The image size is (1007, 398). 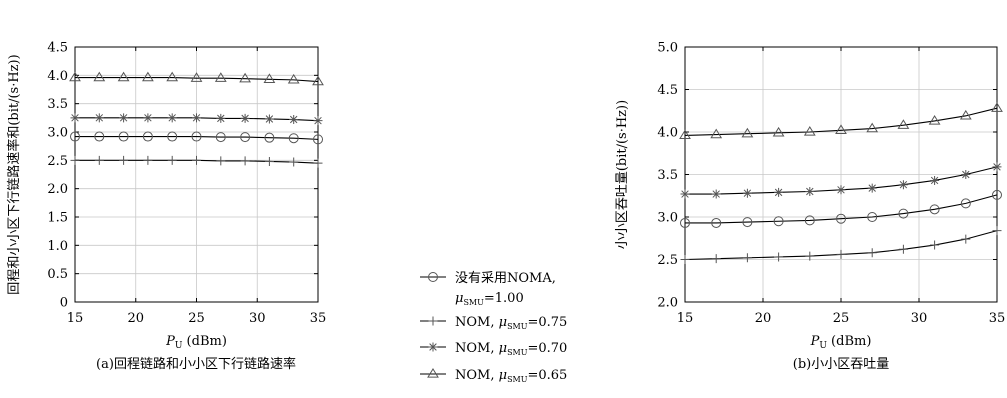 I want to click on series-line-circle, so click(x=197, y=137).